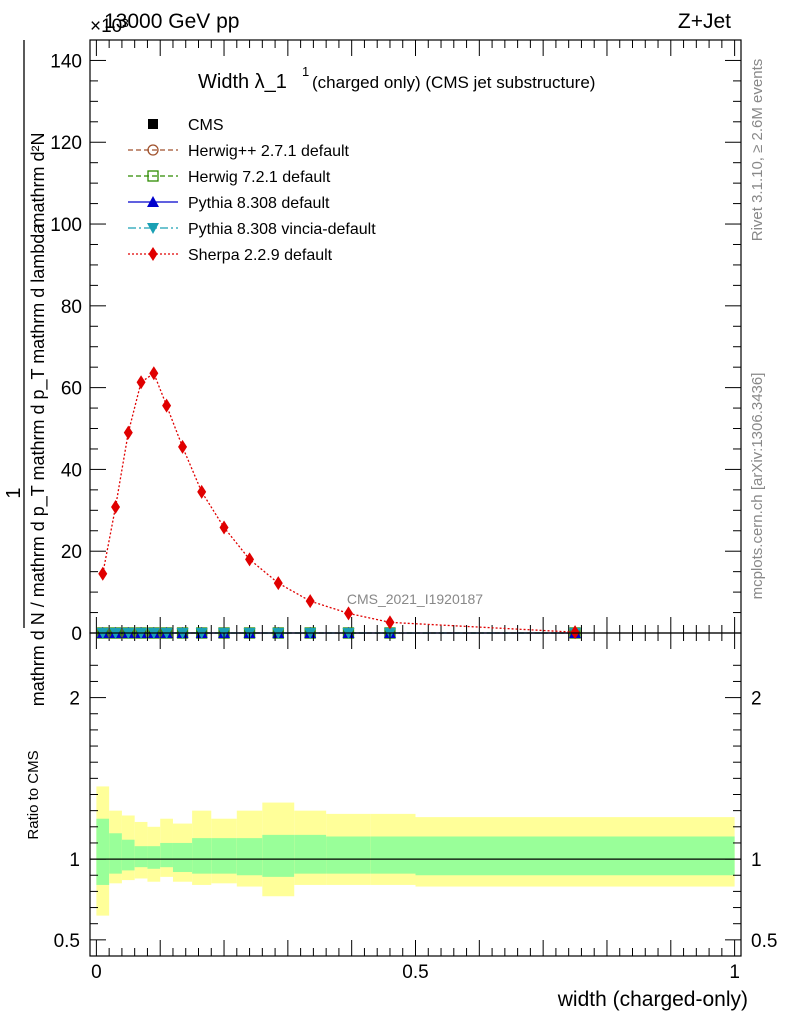  I want to click on ratio-y-tick-label: 0.5, so click(67, 941).